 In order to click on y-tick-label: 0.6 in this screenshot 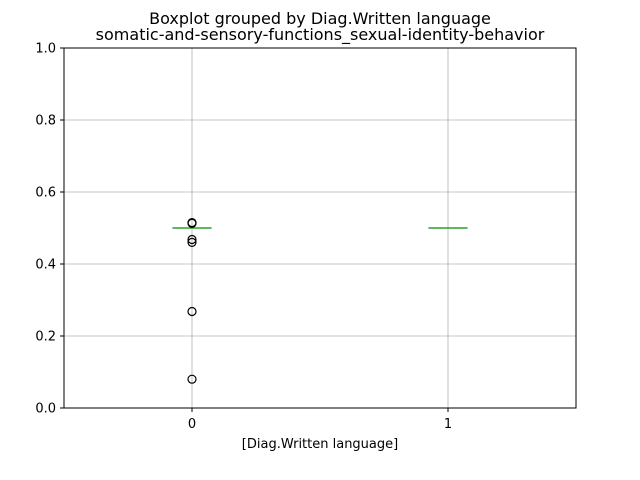, I will do `click(45, 193)`.